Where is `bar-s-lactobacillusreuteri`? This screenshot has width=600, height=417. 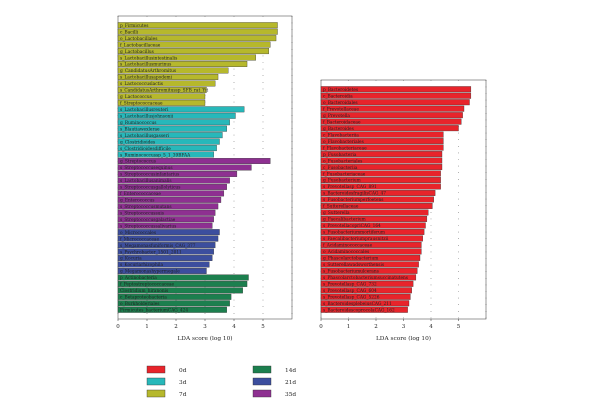 bar-s-lactobacillusreuteri is located at coordinates (181, 109).